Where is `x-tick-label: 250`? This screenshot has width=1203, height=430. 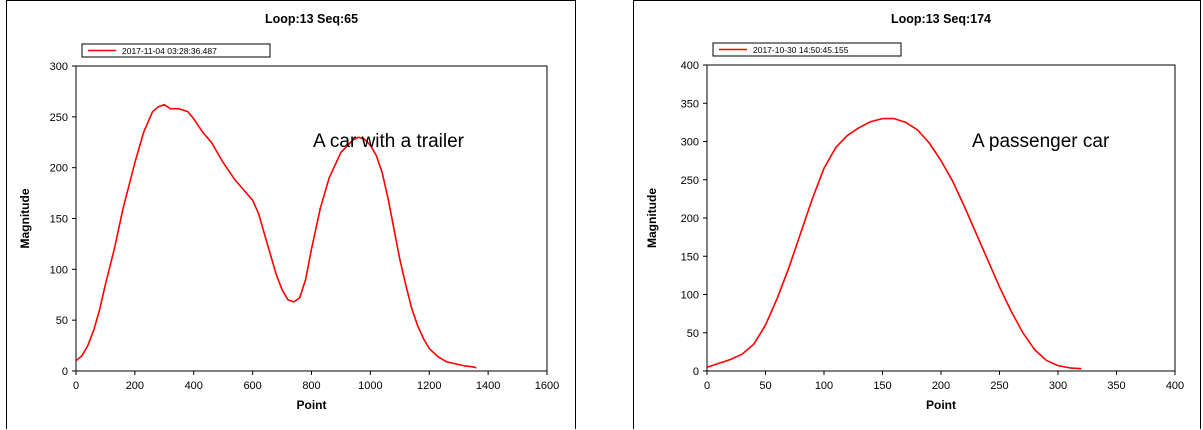
x-tick-label: 250 is located at coordinates (999, 386).